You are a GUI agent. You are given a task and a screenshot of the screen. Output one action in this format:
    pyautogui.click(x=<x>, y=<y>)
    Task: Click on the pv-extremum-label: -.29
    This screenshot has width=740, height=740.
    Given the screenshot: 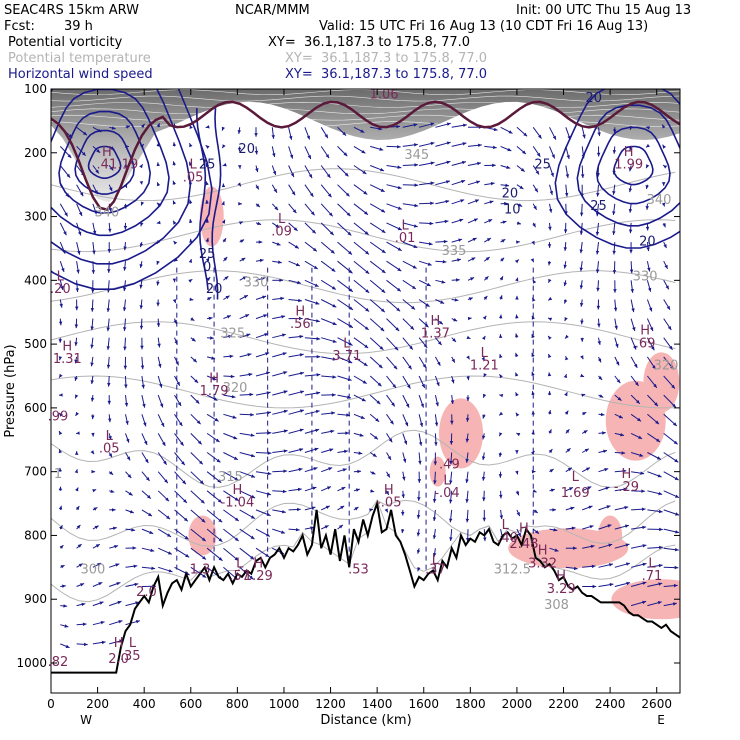 What is the action you would take?
    pyautogui.click(x=626, y=487)
    